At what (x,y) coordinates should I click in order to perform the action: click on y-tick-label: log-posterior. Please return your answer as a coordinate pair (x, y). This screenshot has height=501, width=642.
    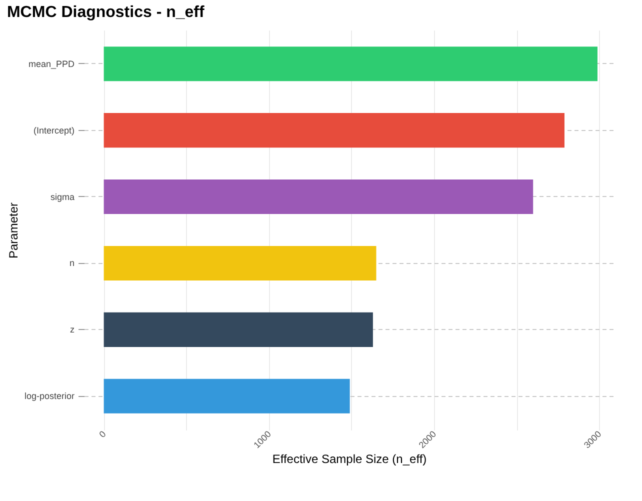
    Looking at the image, I should click on (49, 396).